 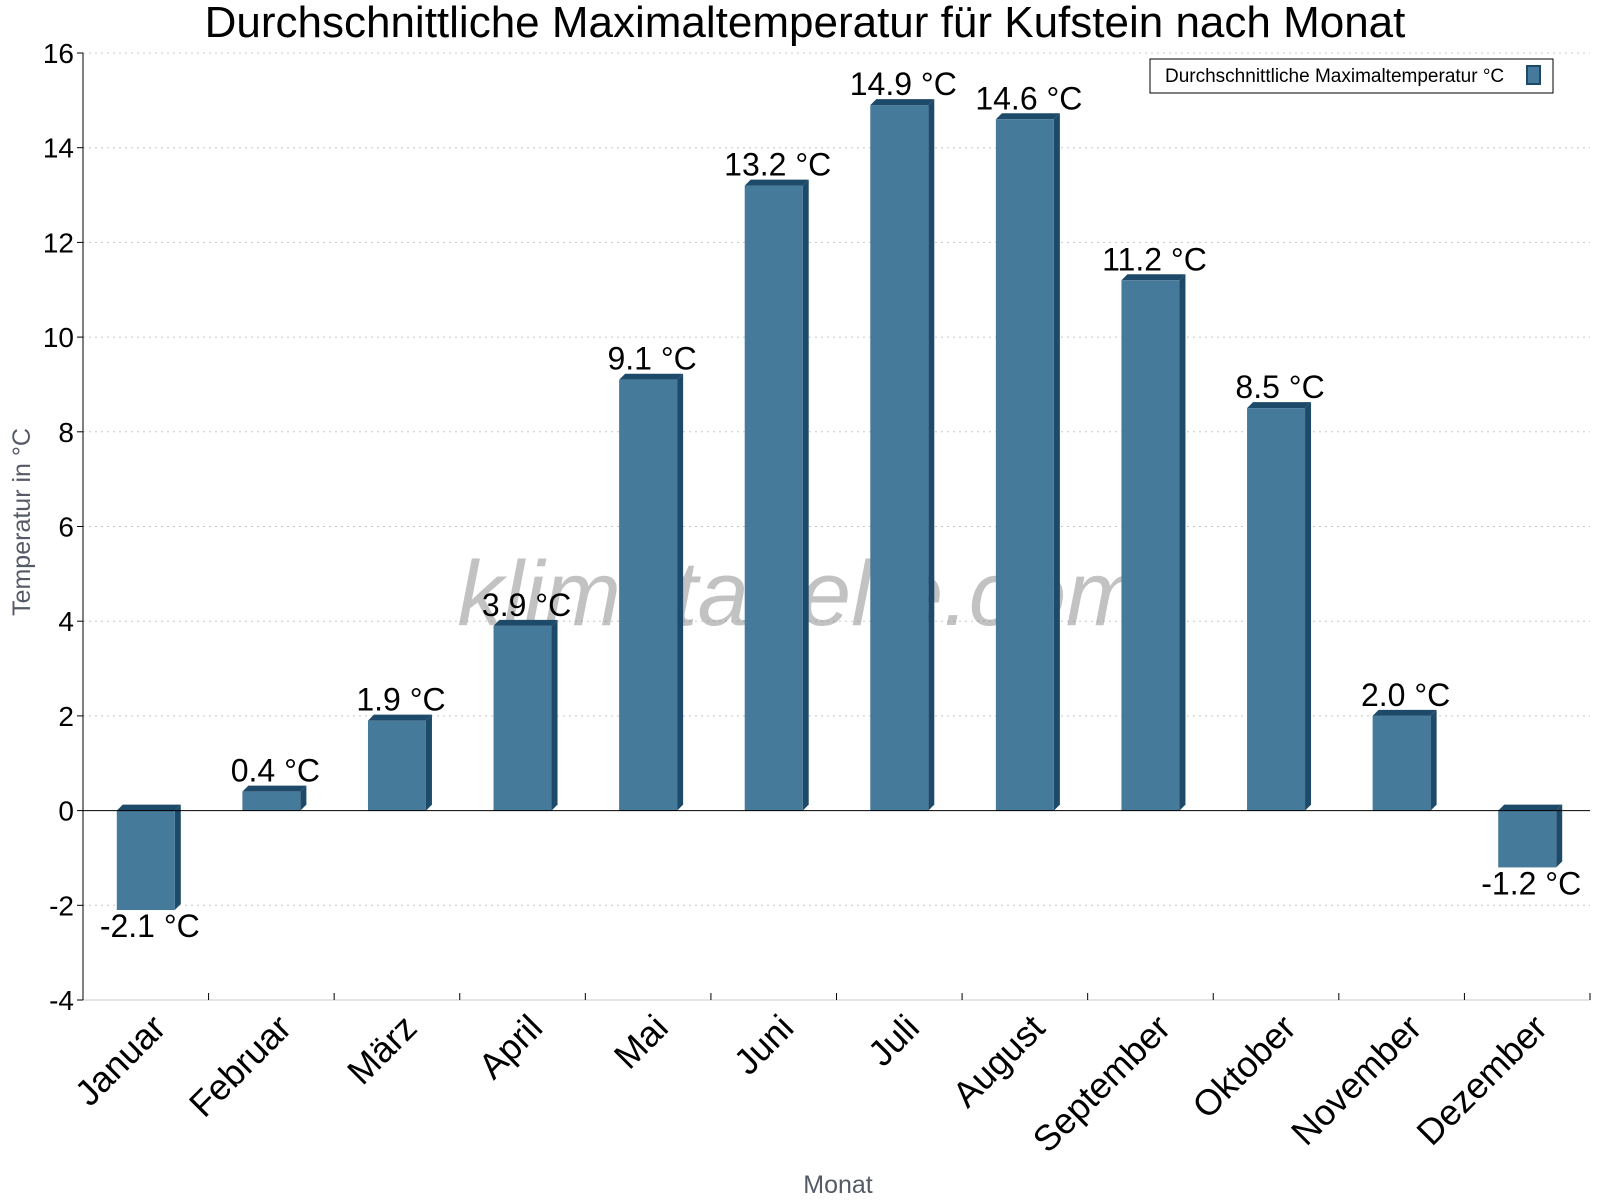 I want to click on bar-mai, so click(x=651, y=592).